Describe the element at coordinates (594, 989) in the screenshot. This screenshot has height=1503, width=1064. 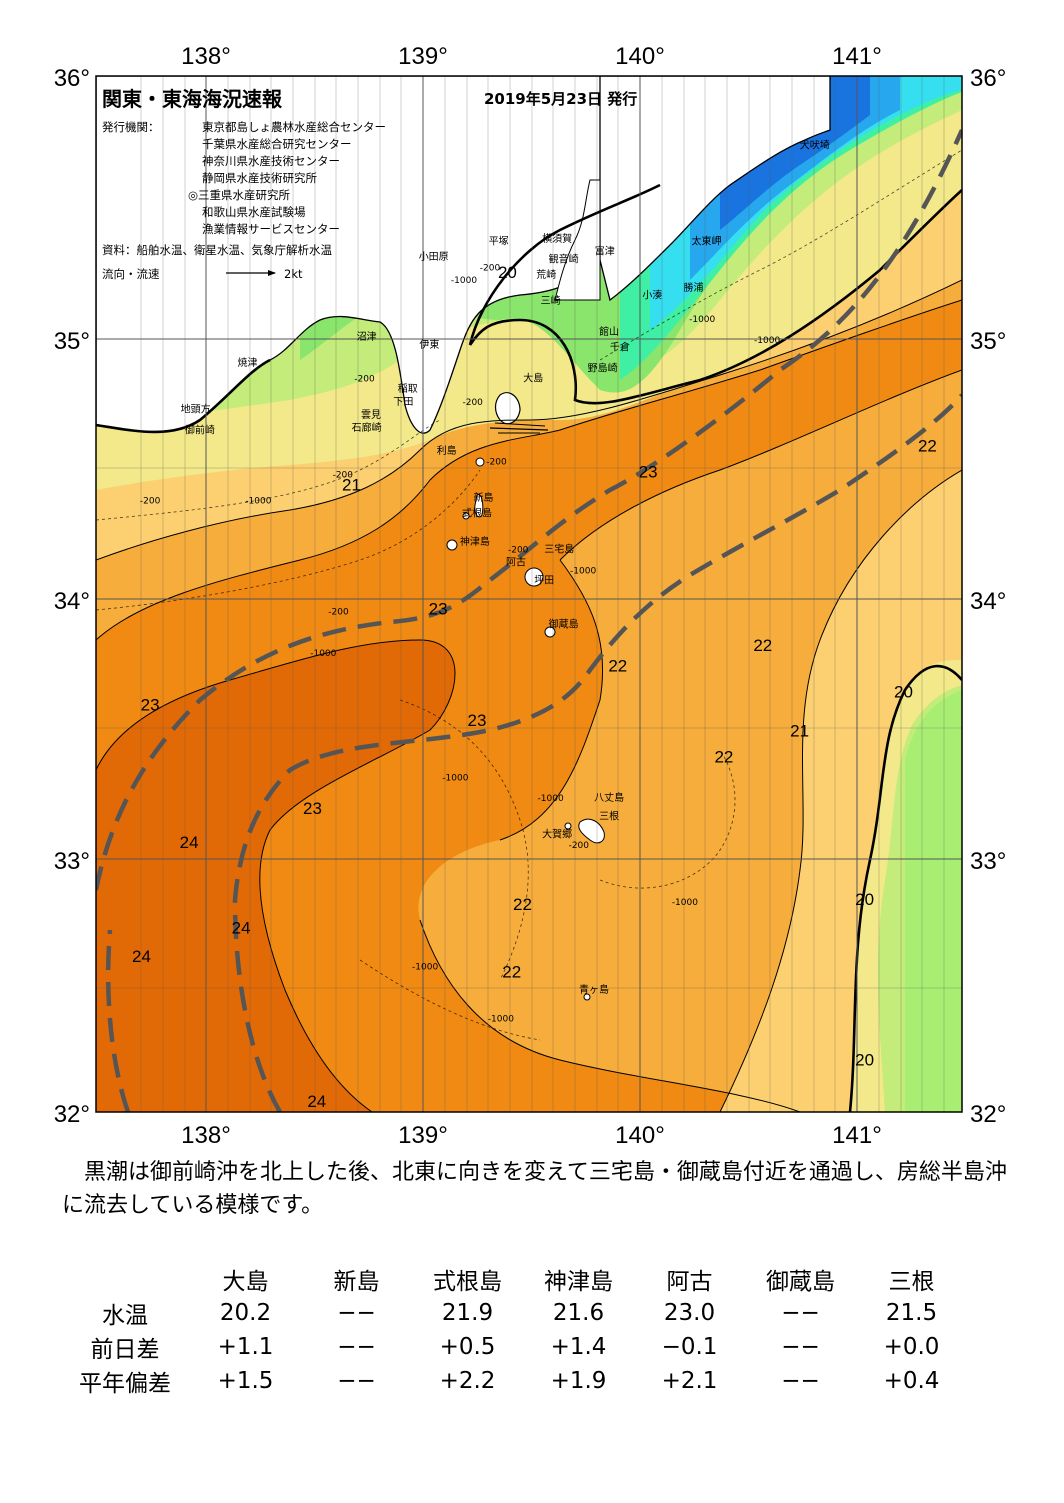
I see `place-name: 青ヶ島` at that location.